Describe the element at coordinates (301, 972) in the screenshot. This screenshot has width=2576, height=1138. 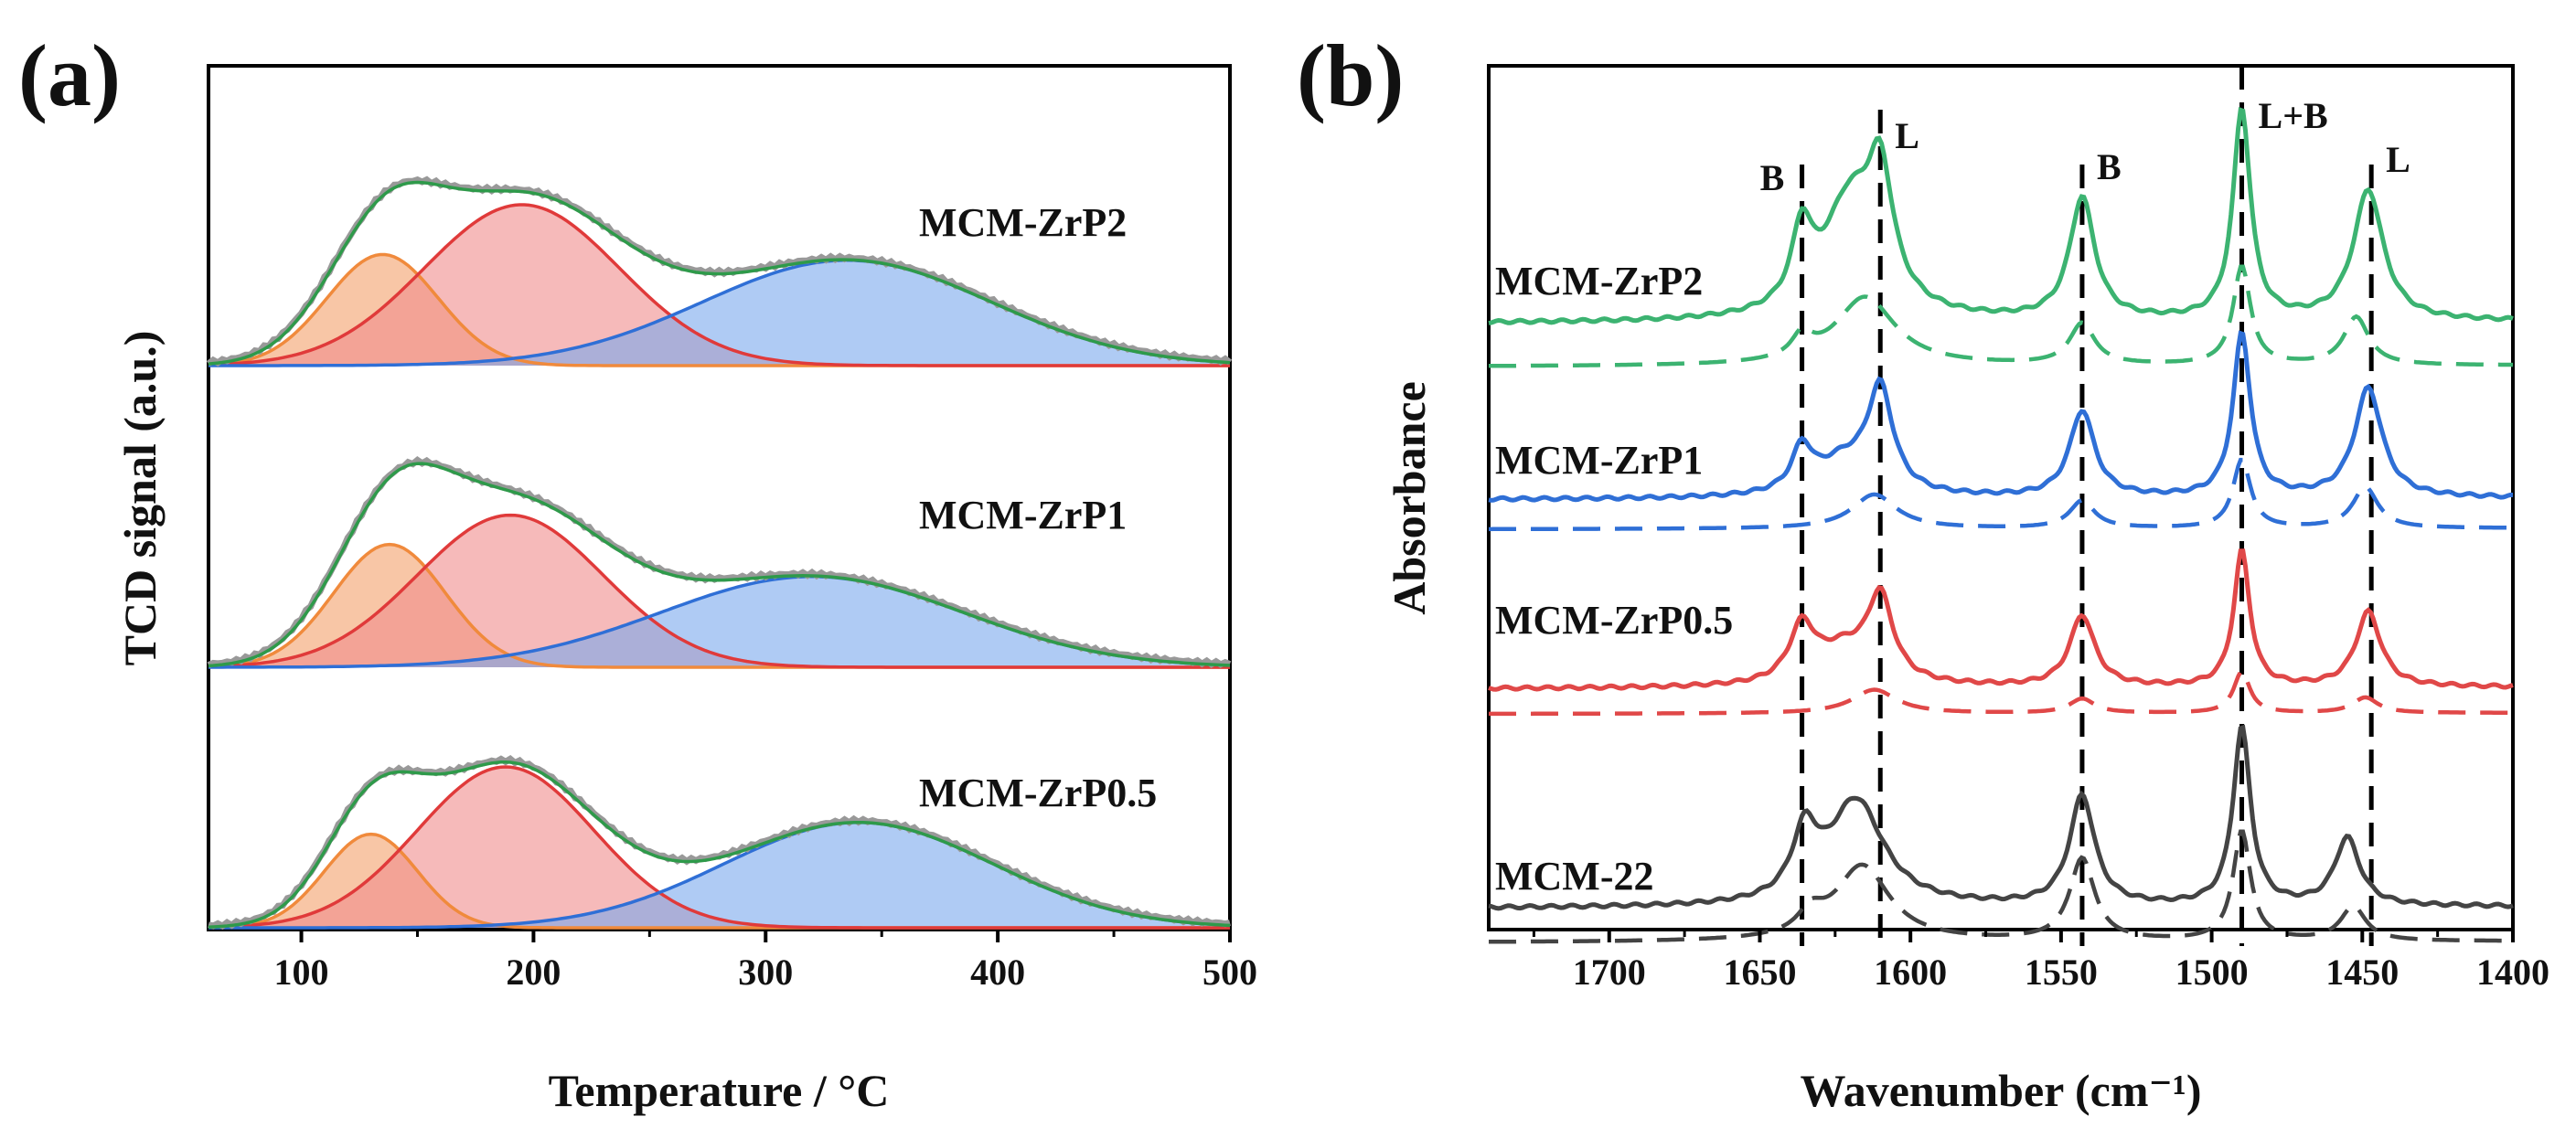
I see `x-tick-label: 100` at that location.